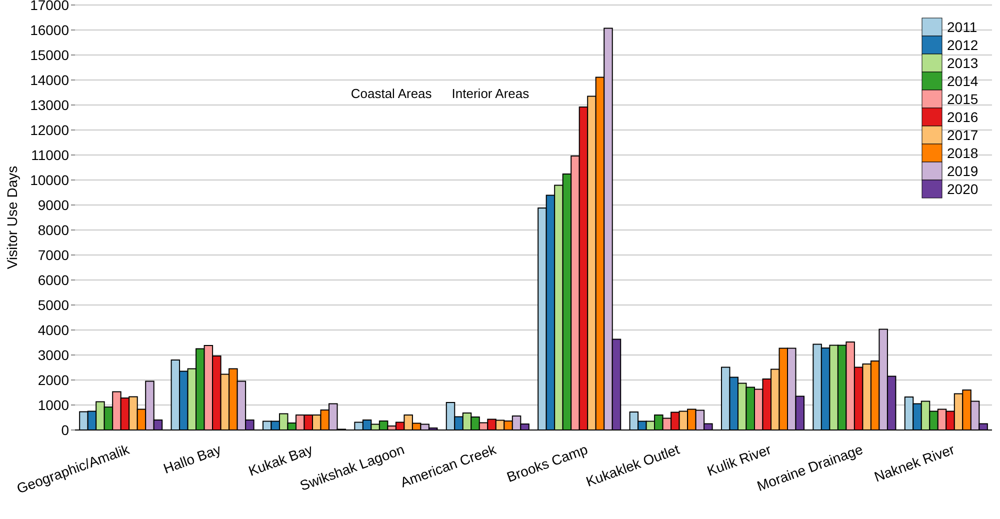  What do you see at coordinates (491, 93) in the screenshot?
I see `annotation: Interior Areas` at bounding box center [491, 93].